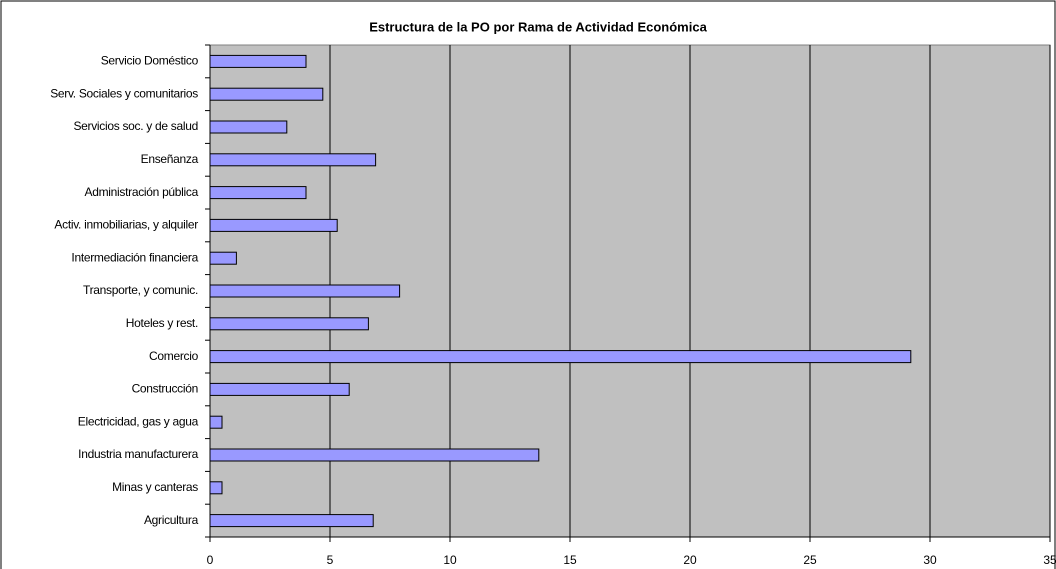  I want to click on y-tick-label: Servicio Doméstico, so click(150, 61).